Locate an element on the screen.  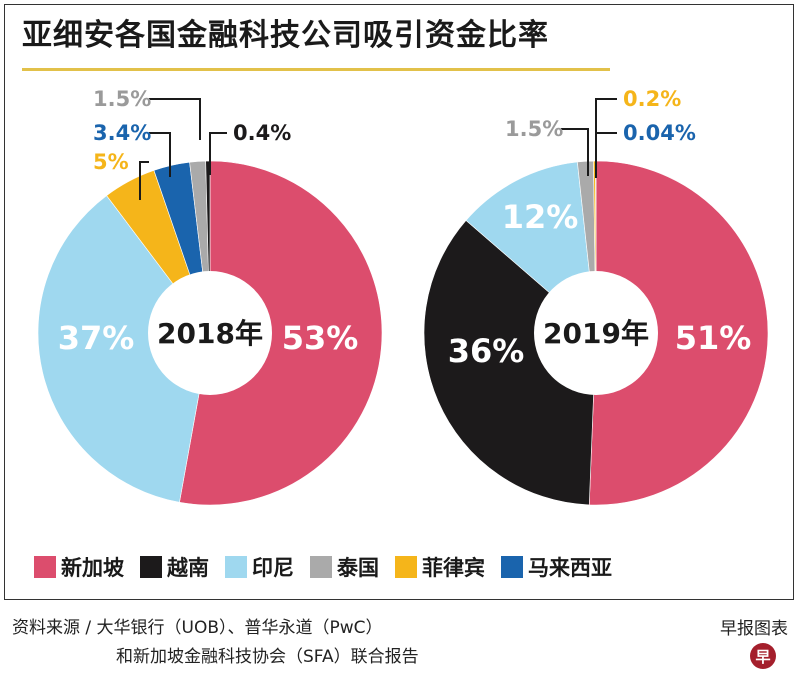
legend: 新加坡 越南 印尼 泰国 菲律宾 马来西亚 is located at coordinates (331, 567).